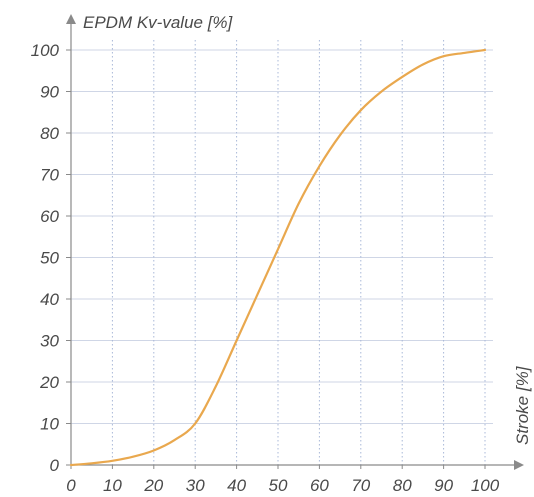  Describe the element at coordinates (49, 424) in the screenshot. I see `y-tick-label: 10` at that location.